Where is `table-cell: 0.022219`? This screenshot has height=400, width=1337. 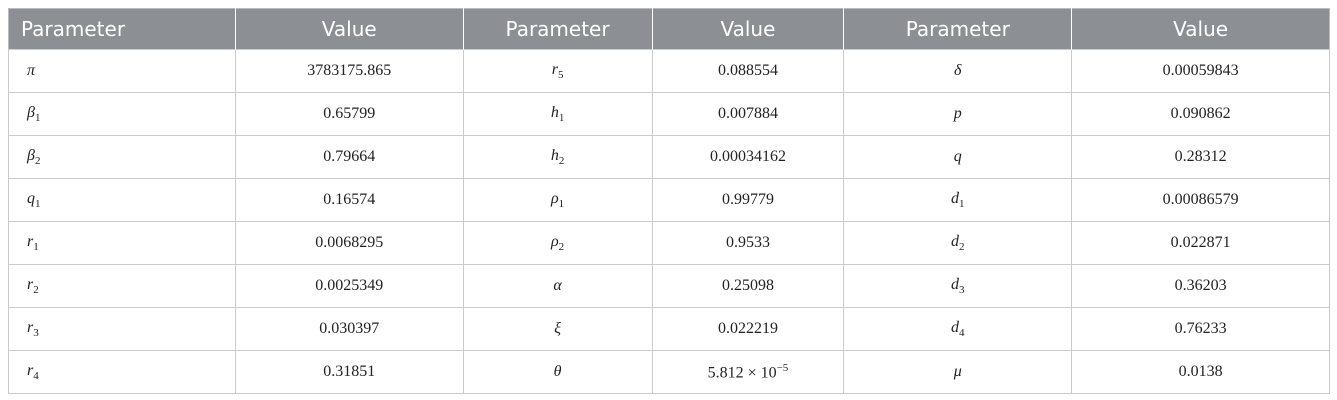 table-cell: 0.022219 is located at coordinates (748, 329).